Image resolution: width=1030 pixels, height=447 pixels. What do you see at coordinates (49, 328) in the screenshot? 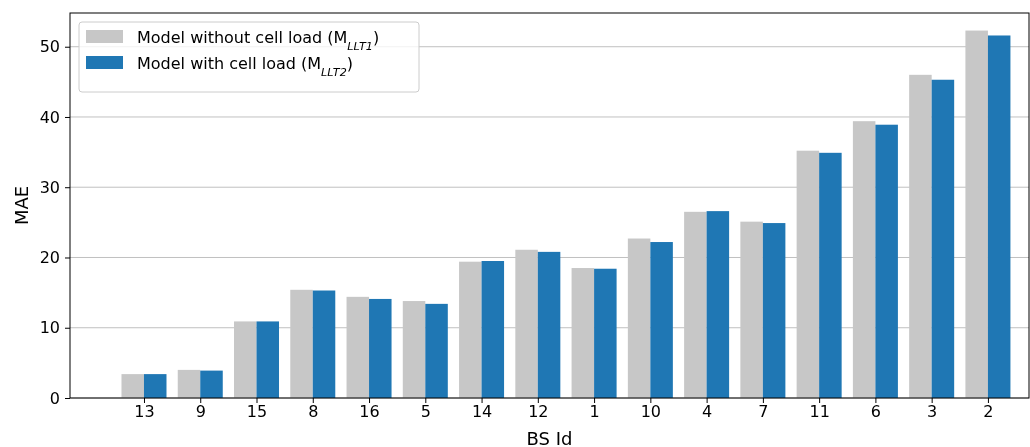
I see `y-tick-label: 10` at bounding box center [49, 328].